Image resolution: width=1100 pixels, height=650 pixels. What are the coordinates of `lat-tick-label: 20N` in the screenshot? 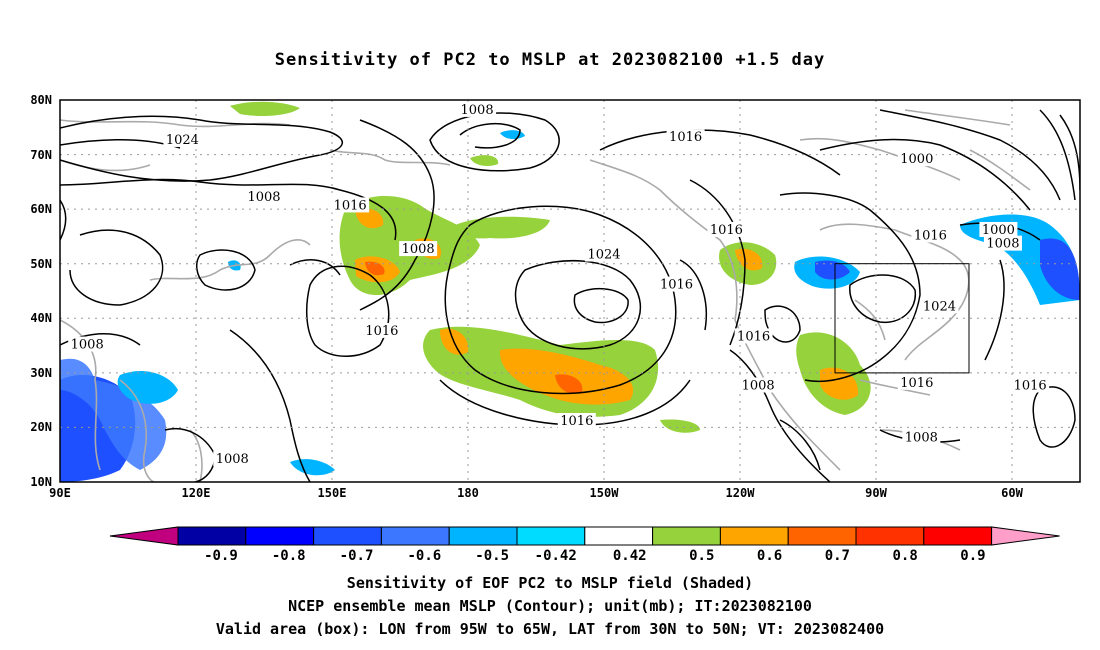 It's located at (41, 427).